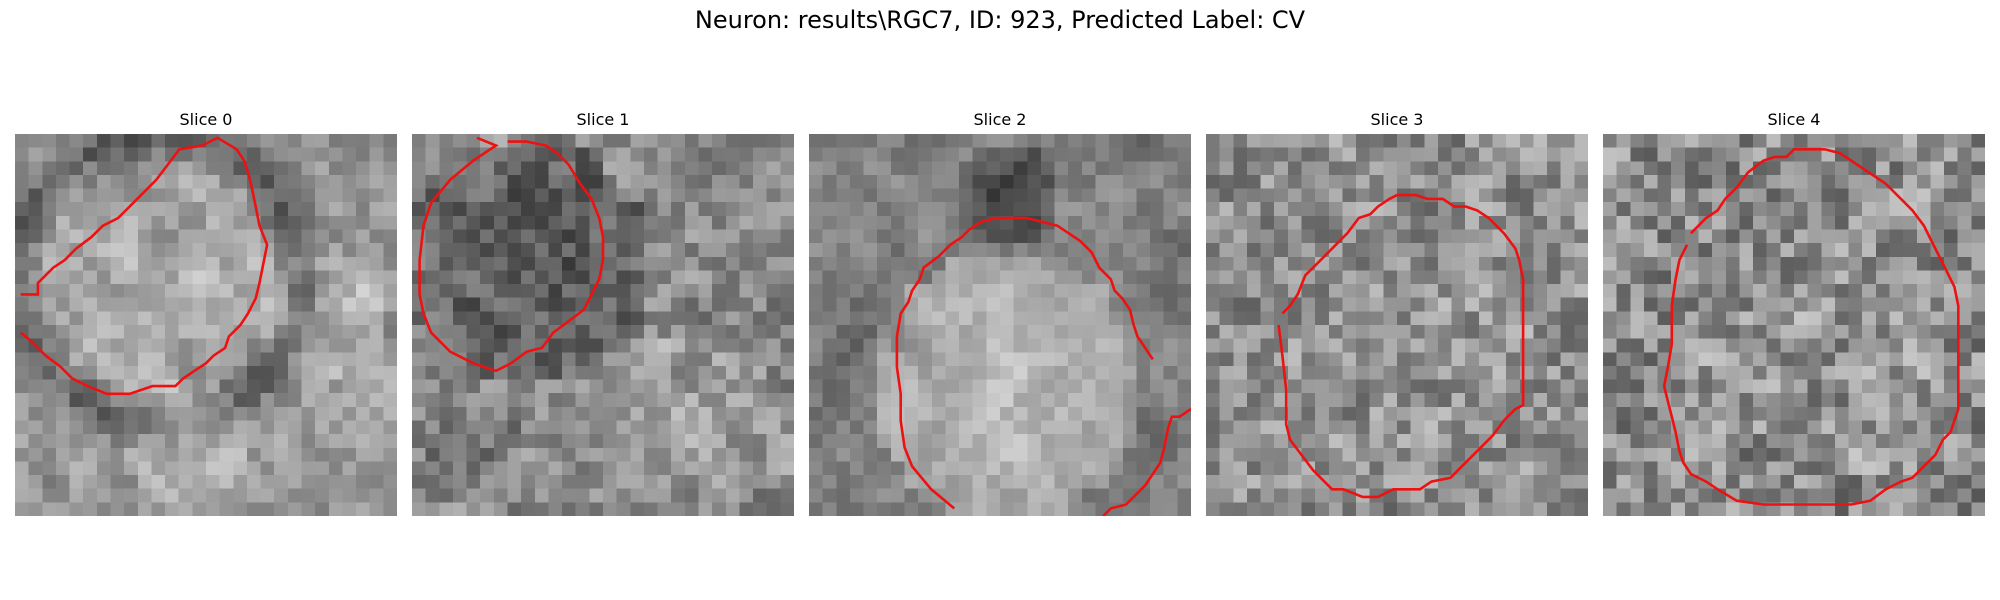  I want to click on slice-panel-3: Slice 3, so click(1397, 316).